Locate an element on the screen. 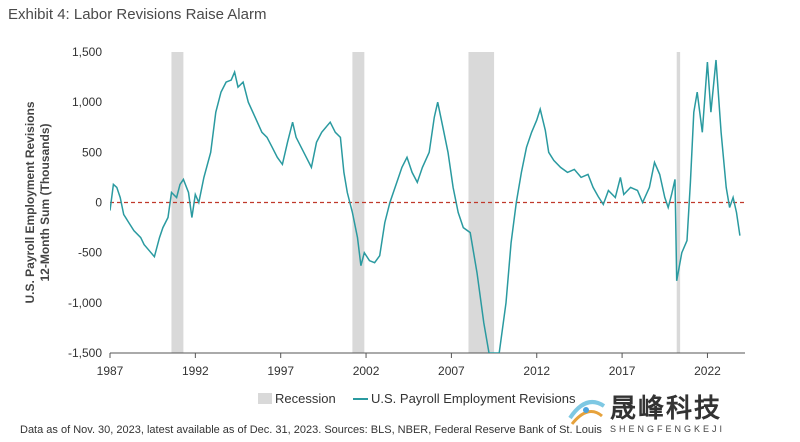 This screenshot has width=800, height=442. y-tick-label: -500 is located at coordinates (90, 253).